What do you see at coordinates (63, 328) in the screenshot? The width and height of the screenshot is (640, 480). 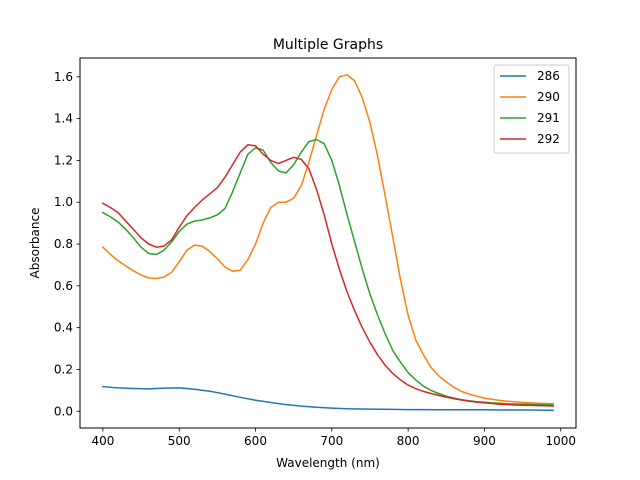 I see `y-tick-label: 0.4` at bounding box center [63, 328].